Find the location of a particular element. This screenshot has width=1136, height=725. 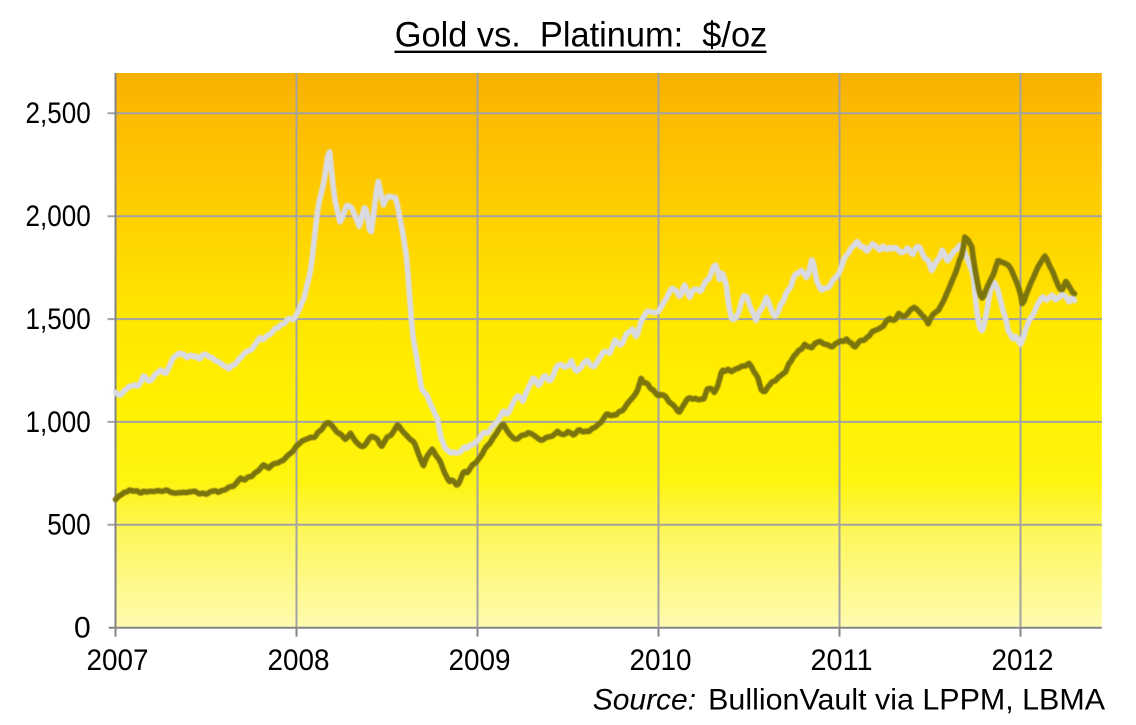

svg-text: Gold vs. Platinum: $/oz is located at coordinates (581, 34).